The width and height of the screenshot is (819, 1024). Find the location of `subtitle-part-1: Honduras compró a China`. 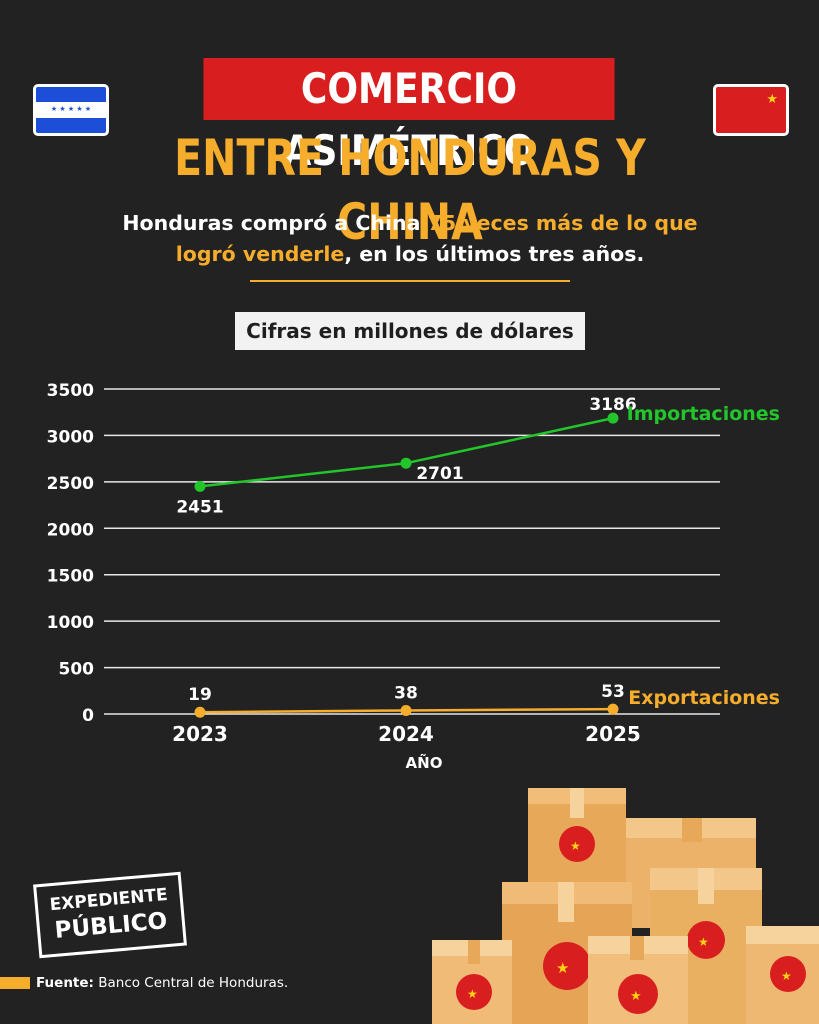

subtitle-part-1: Honduras compró a China is located at coordinates (275, 223).